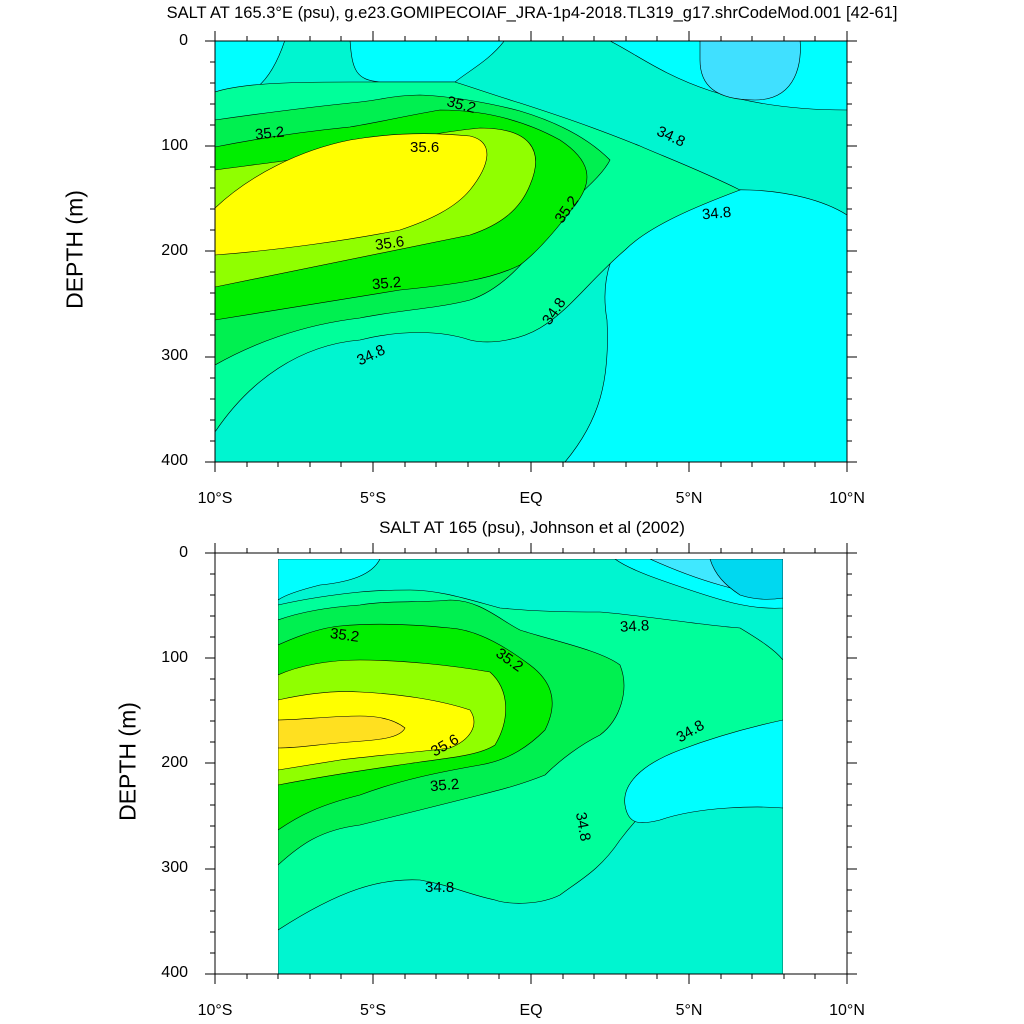  Describe the element at coordinates (847, 498) in the screenshot. I see `top-xtick-label: 10°N` at that location.